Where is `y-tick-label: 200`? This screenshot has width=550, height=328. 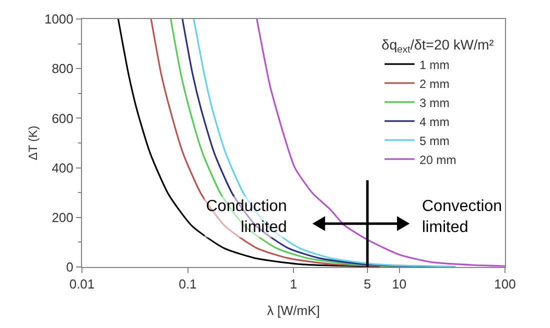 y-tick-label: 200 is located at coordinates (63, 217).